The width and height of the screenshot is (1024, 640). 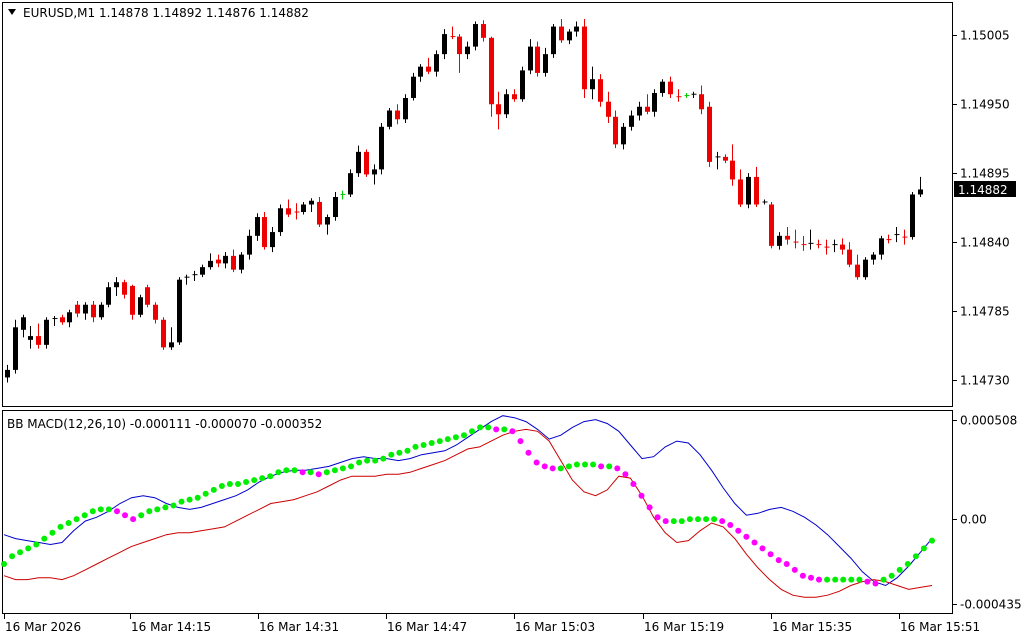 What do you see at coordinates (555, 627) in the screenshot?
I see `time-tick-label: 16 Mar 15:03` at bounding box center [555, 627].